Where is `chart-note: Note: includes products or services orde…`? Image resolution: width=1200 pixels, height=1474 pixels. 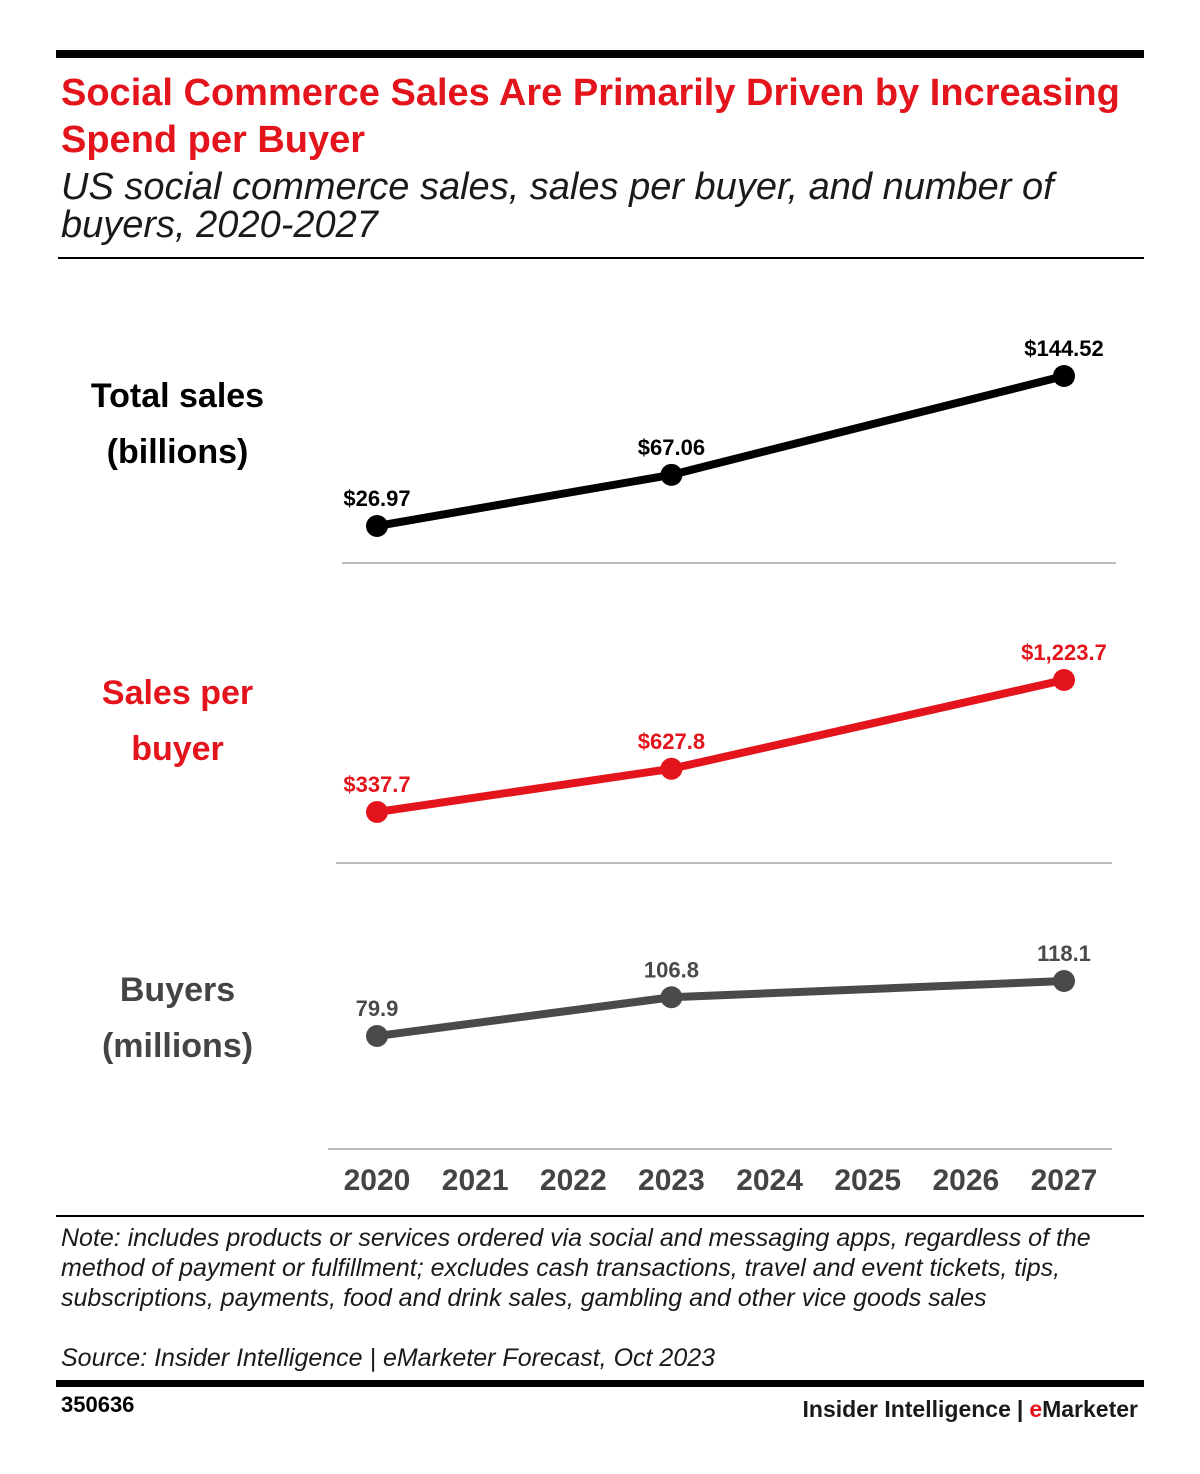 chart-note: Note: includes products or services orde… is located at coordinates (576, 1268).